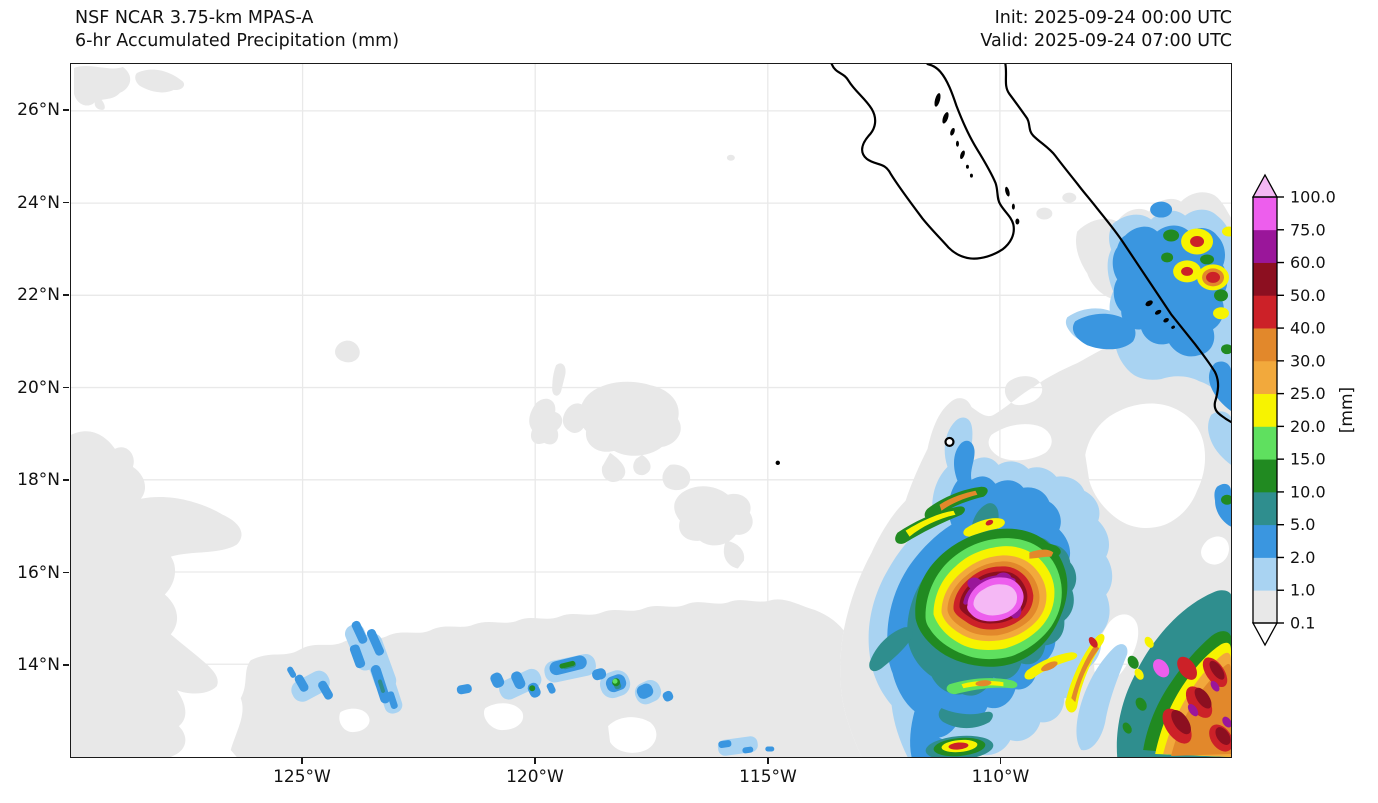 This screenshot has height=803, width=1378. I want to click on lat-tick-label: 24°N, so click(38, 202).